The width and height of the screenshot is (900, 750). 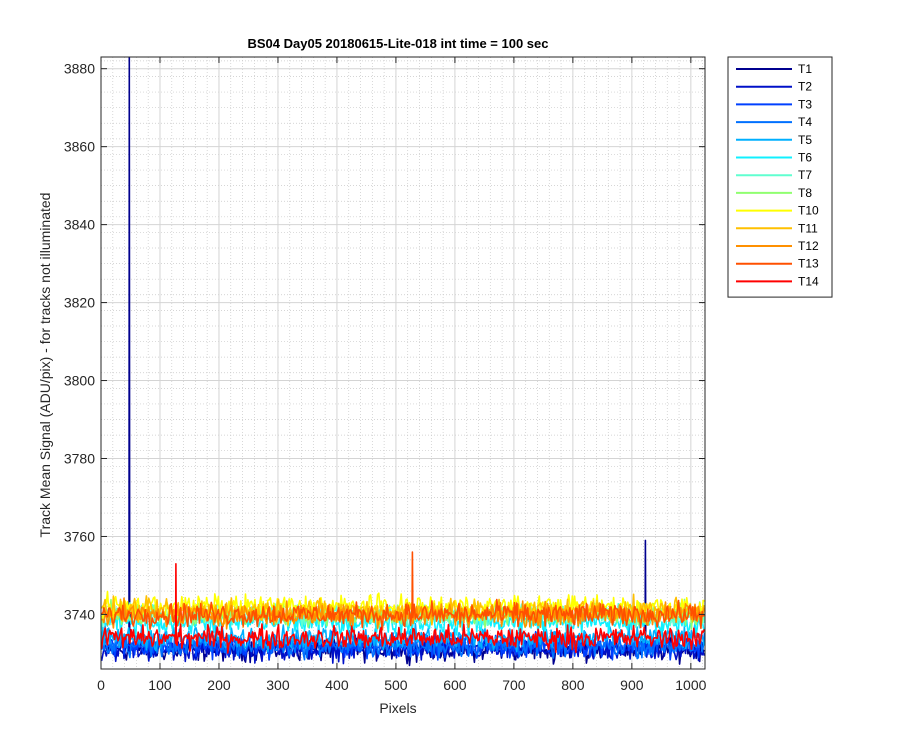 I want to click on legend-label-t8: T8, so click(x=805, y=193).